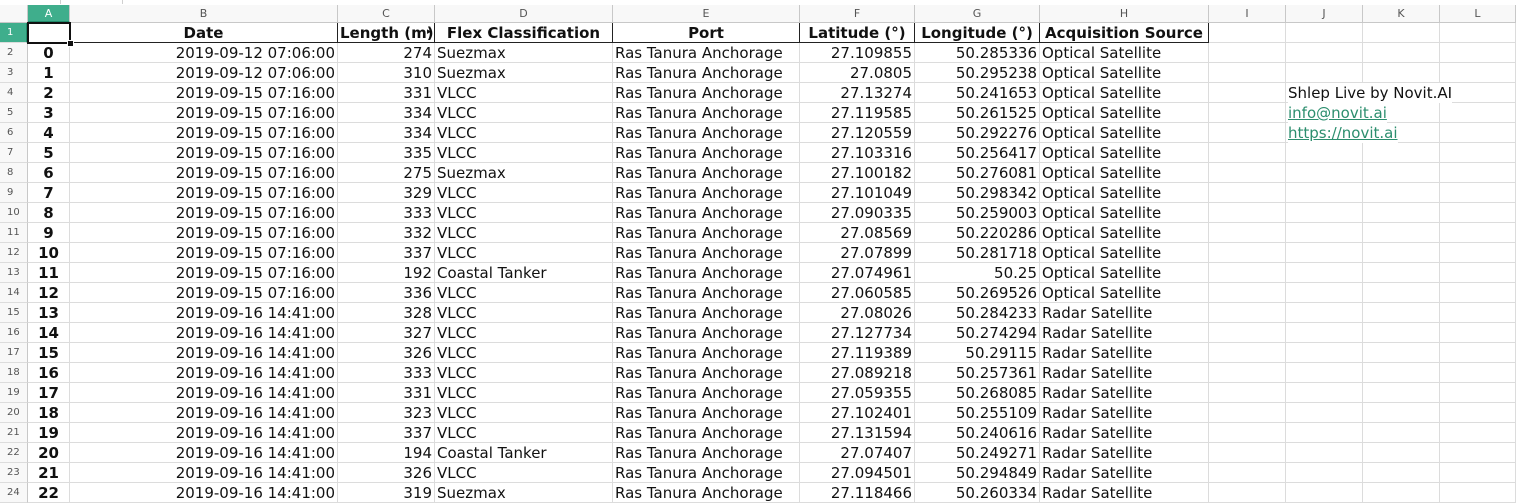  What do you see at coordinates (49, 14) in the screenshot?
I see `column-header-a: A` at bounding box center [49, 14].